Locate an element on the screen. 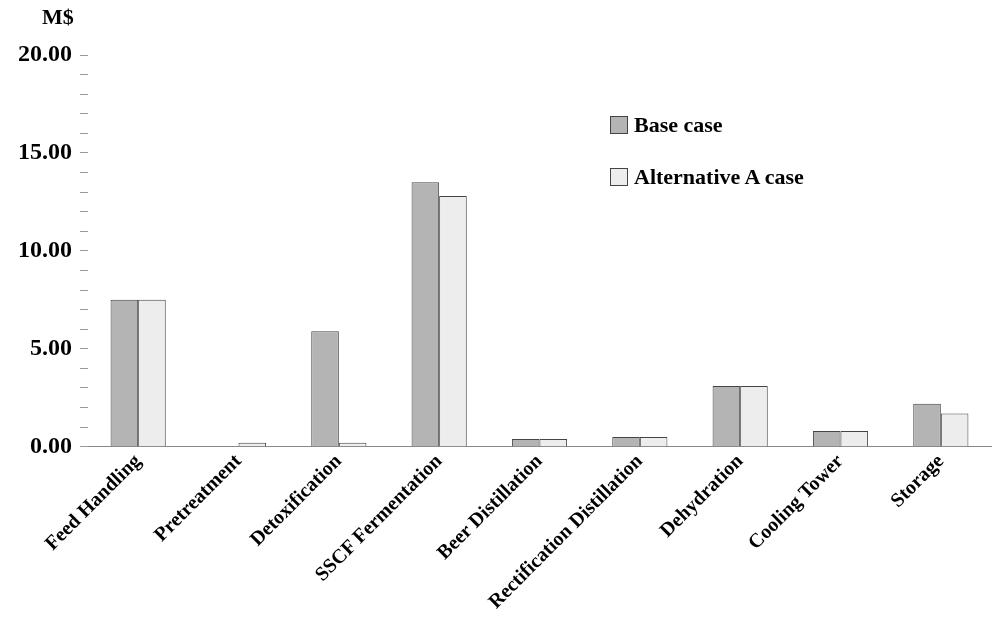  legend-label: Alternative A case is located at coordinates (719, 177).